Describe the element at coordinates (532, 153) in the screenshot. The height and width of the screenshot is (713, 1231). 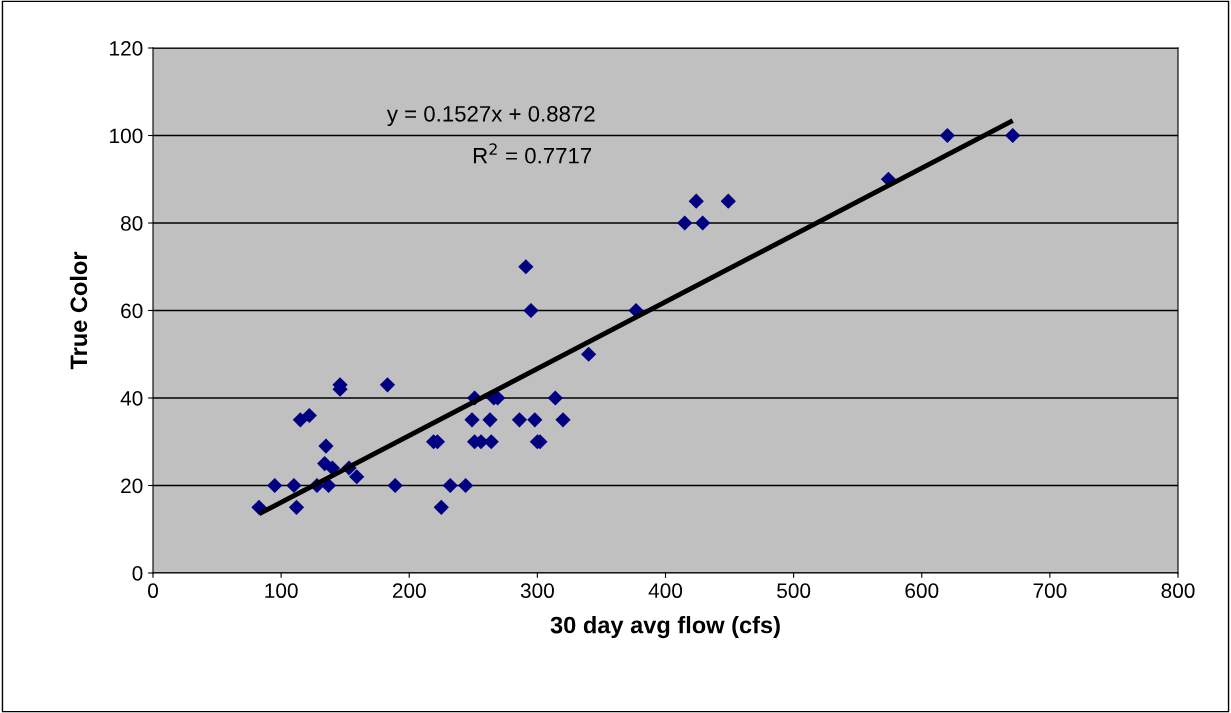
I see `annotation: R$^{2}$ = 0.7717` at that location.